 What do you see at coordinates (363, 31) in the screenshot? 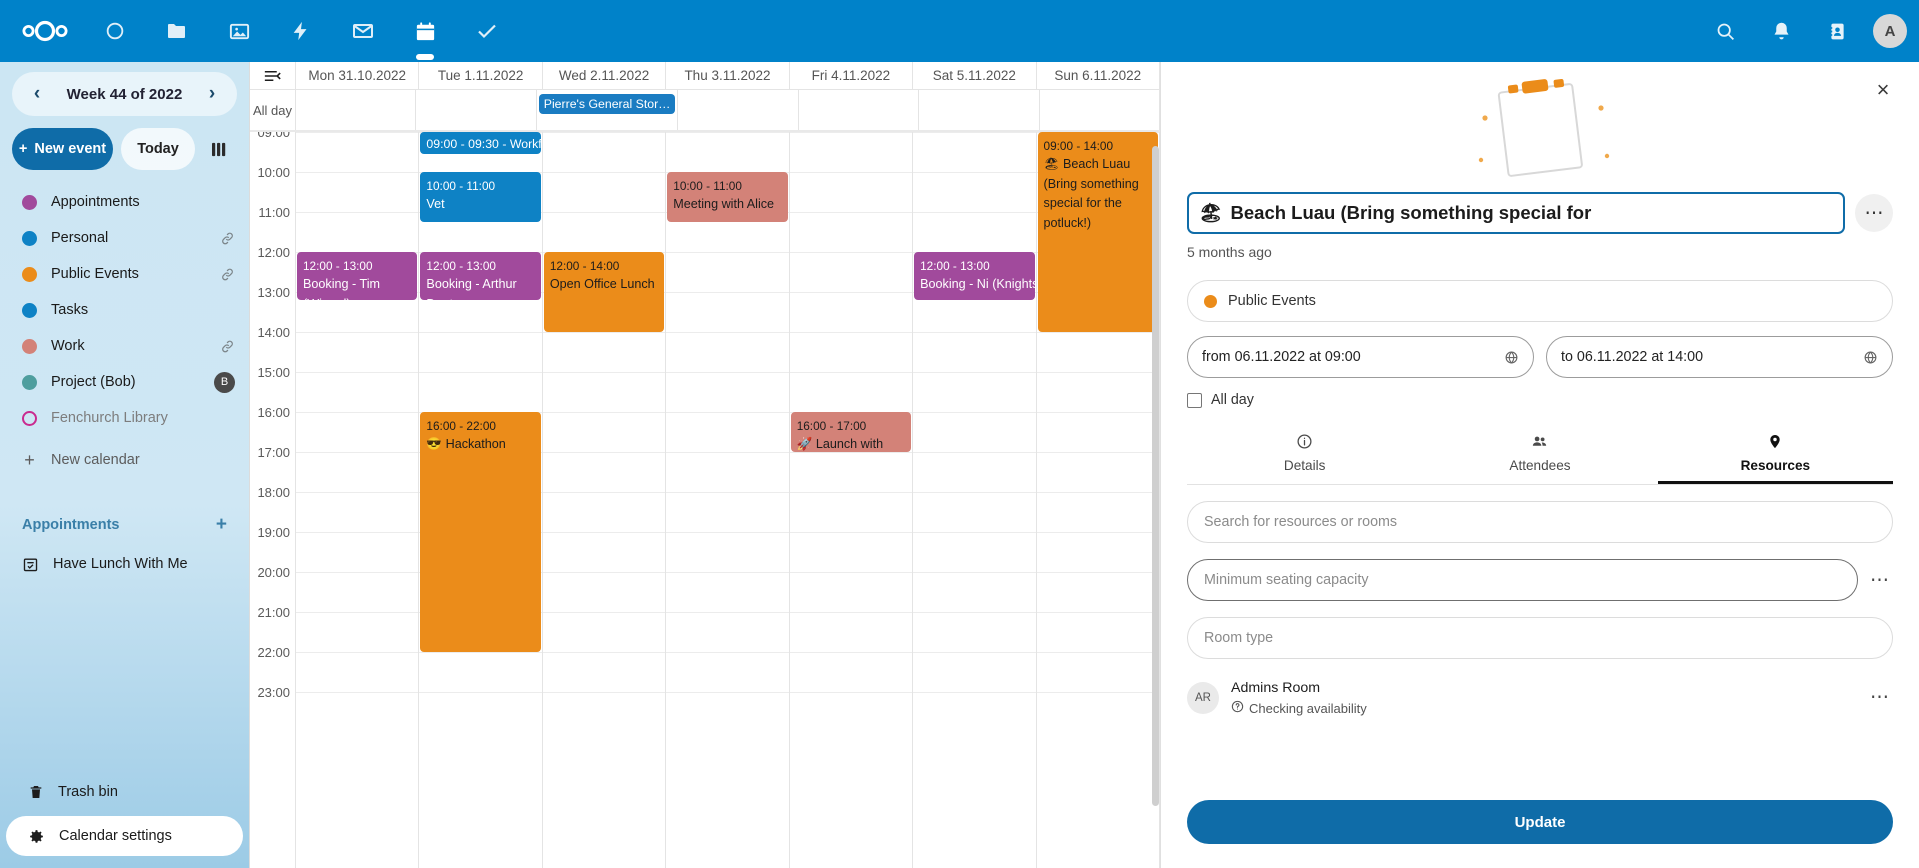
I see `mail-icon` at bounding box center [363, 31].